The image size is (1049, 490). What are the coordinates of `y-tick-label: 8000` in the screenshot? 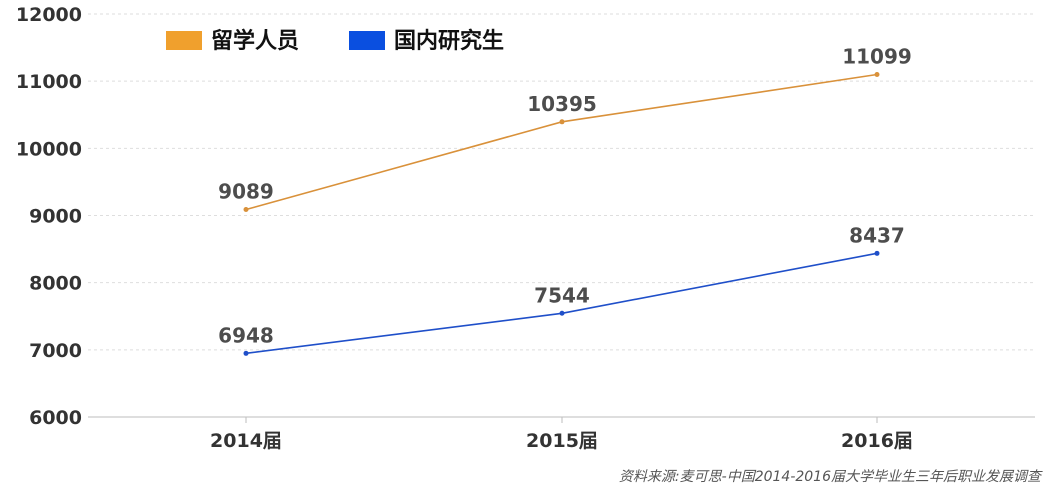 It's located at (55, 284).